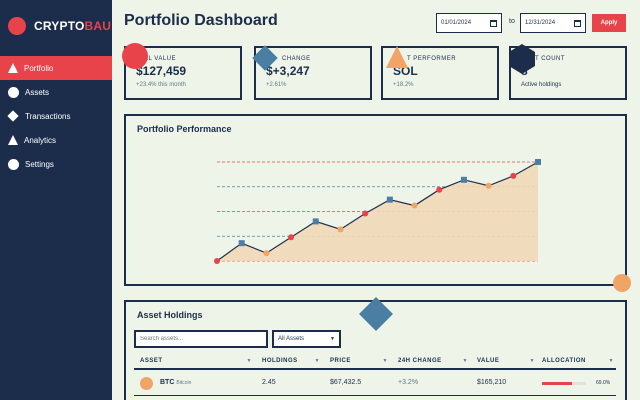  Describe the element at coordinates (540, 23) in the screenshot. I see `date-to-value: 12/31/2024` at that location.